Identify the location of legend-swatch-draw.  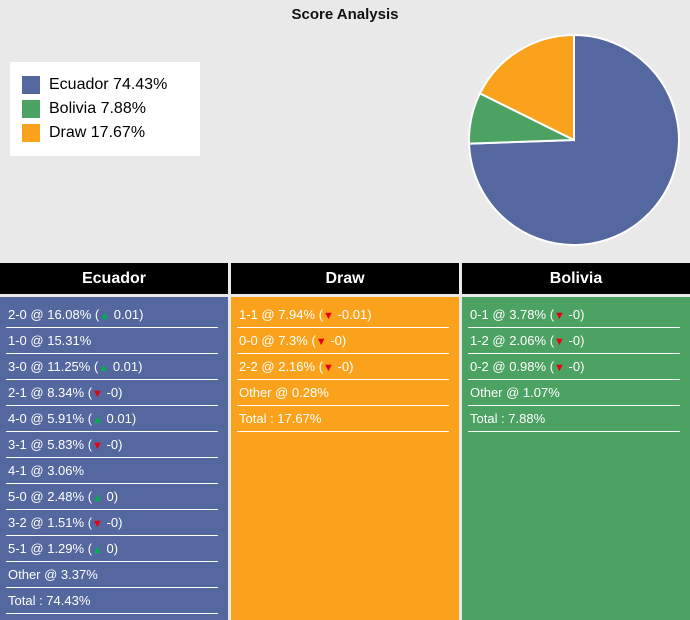
(31, 133).